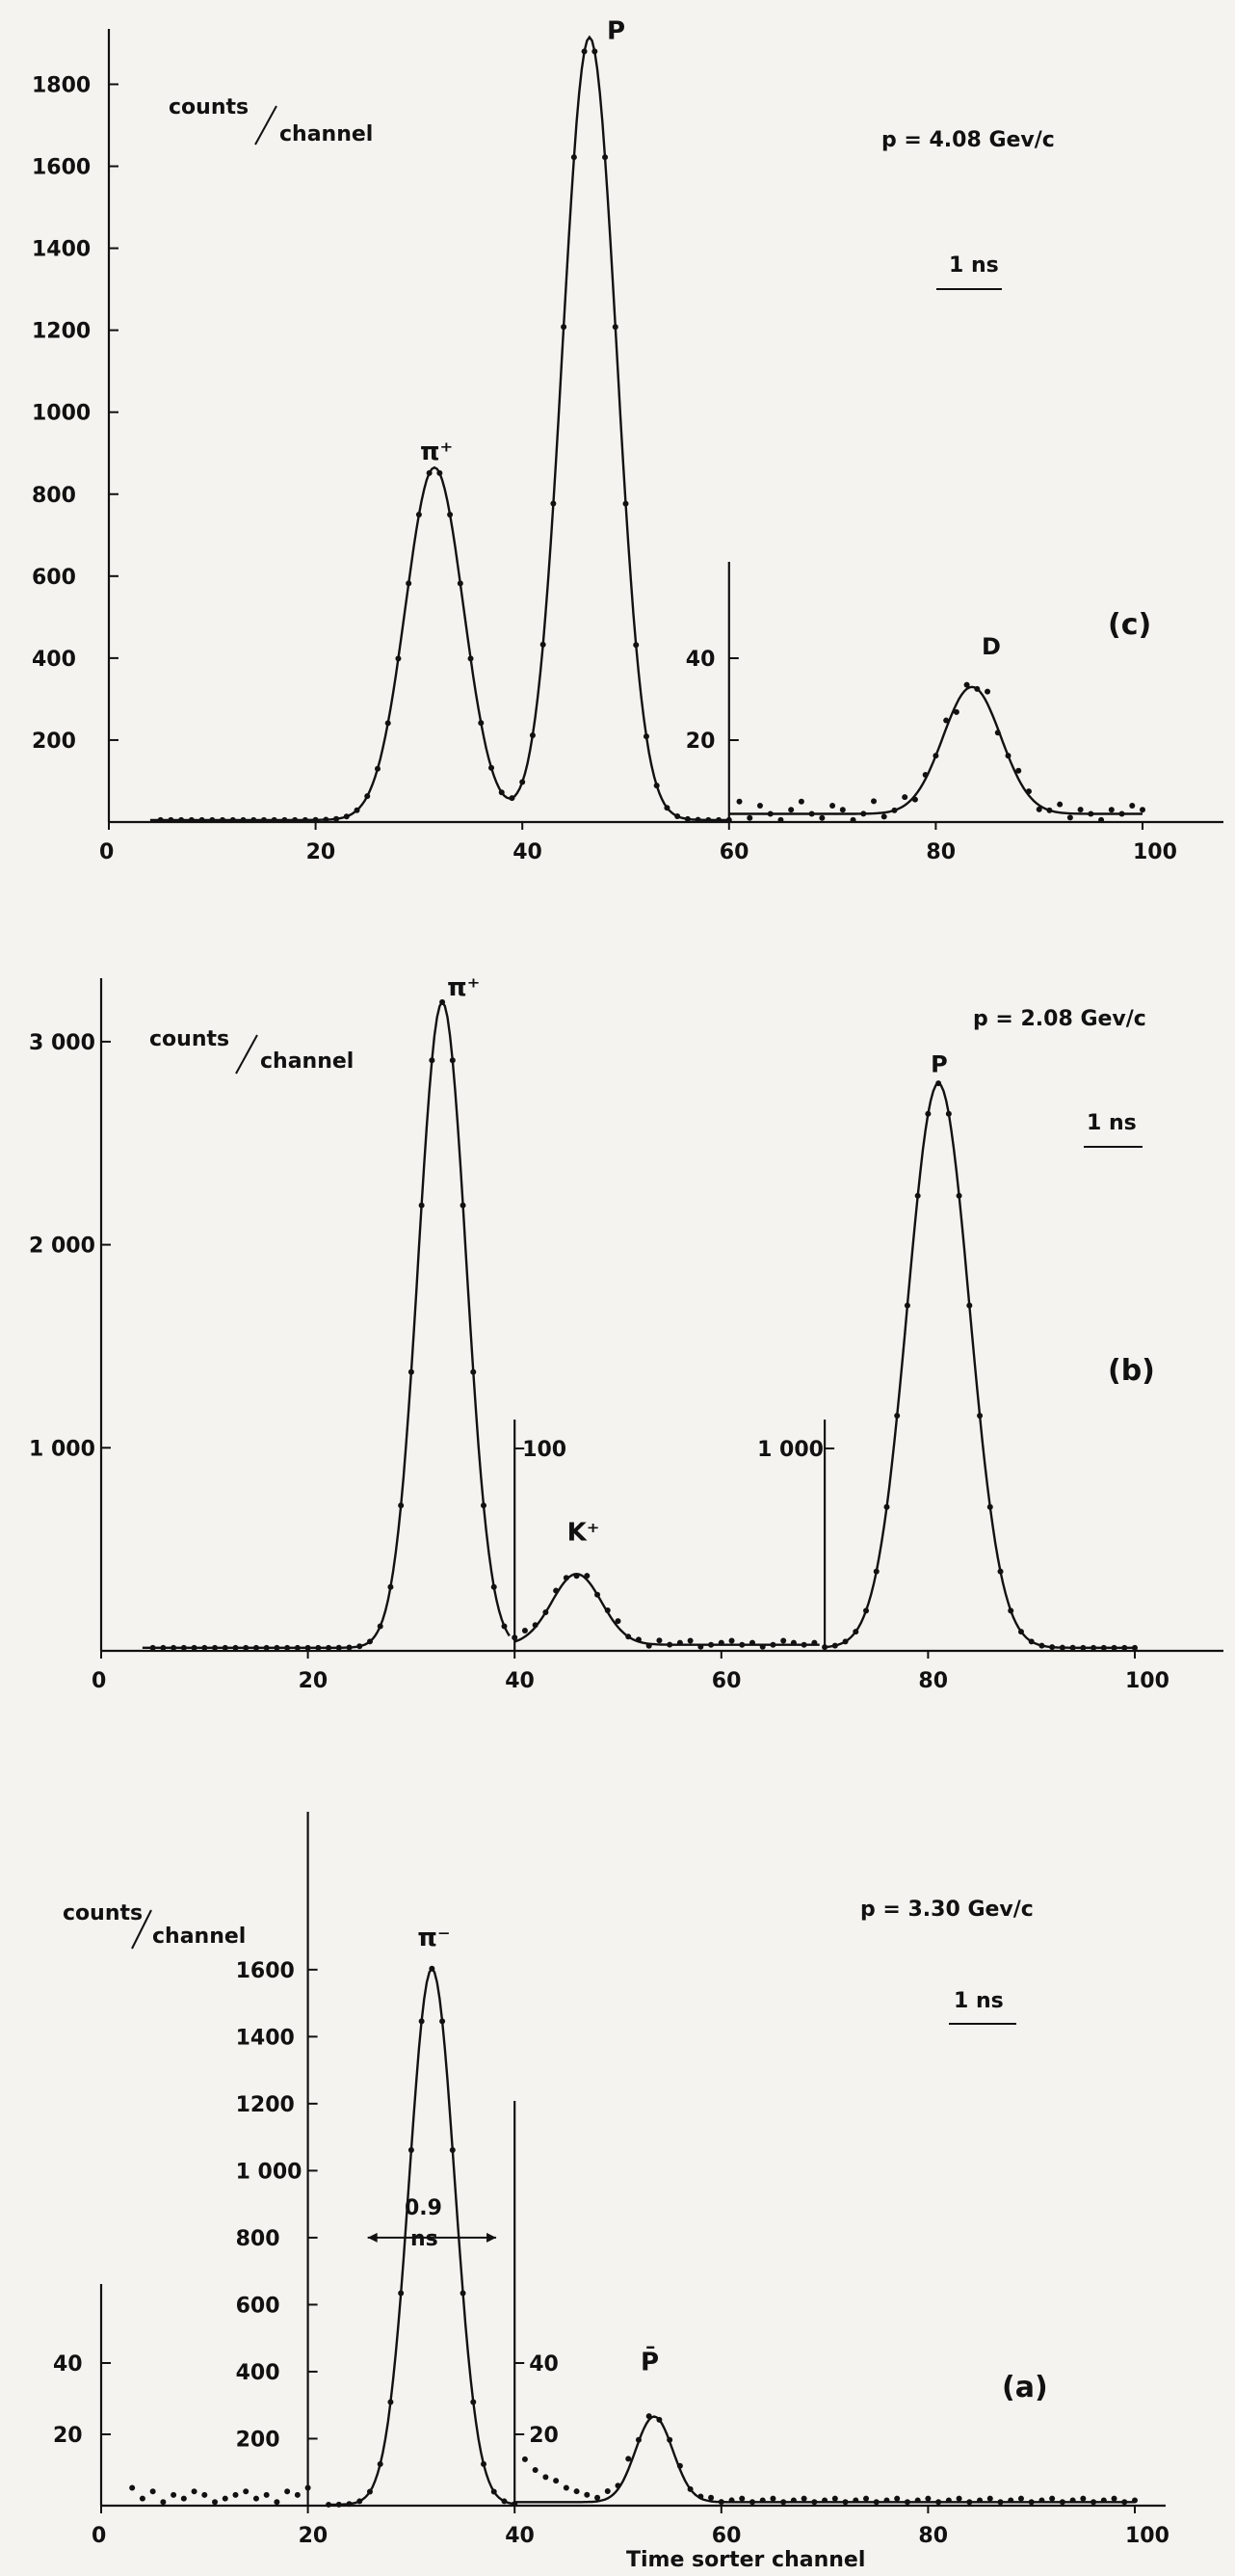 The image size is (1235, 2576). What do you see at coordinates (258, 2239) in the screenshot?
I see `panel-a-y-tick-label: 800` at bounding box center [258, 2239].